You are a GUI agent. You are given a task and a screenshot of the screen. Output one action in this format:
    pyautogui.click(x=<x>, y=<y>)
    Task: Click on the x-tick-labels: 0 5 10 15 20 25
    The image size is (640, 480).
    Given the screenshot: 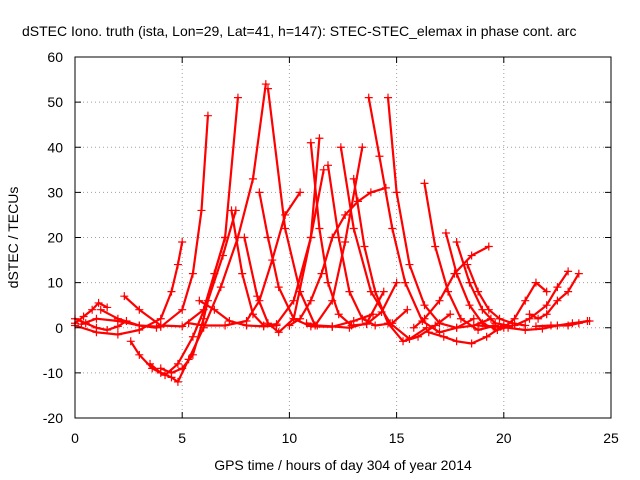 What is the action you would take?
    pyautogui.click(x=345, y=438)
    